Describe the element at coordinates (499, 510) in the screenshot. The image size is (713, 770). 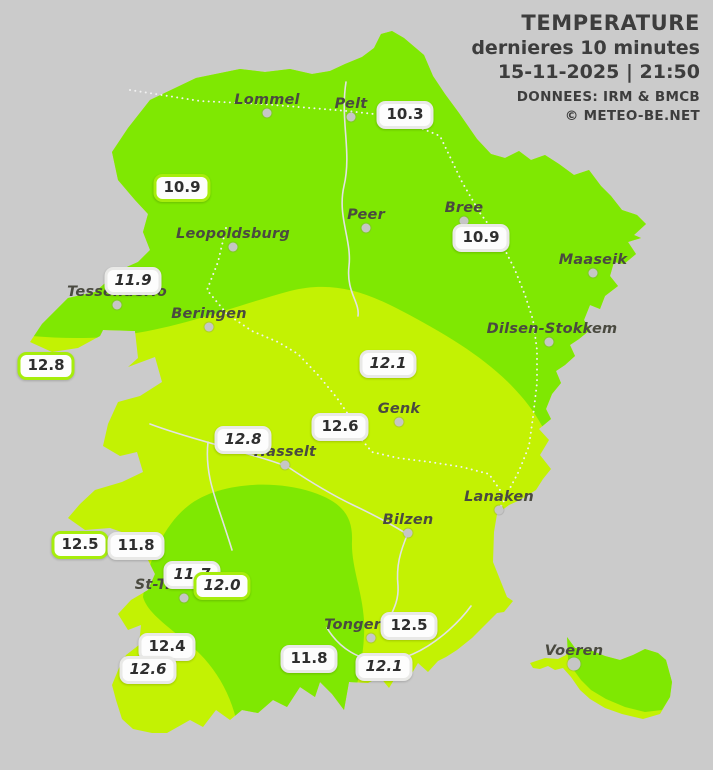
I see `city-marker-dot-lanaken` at that location.